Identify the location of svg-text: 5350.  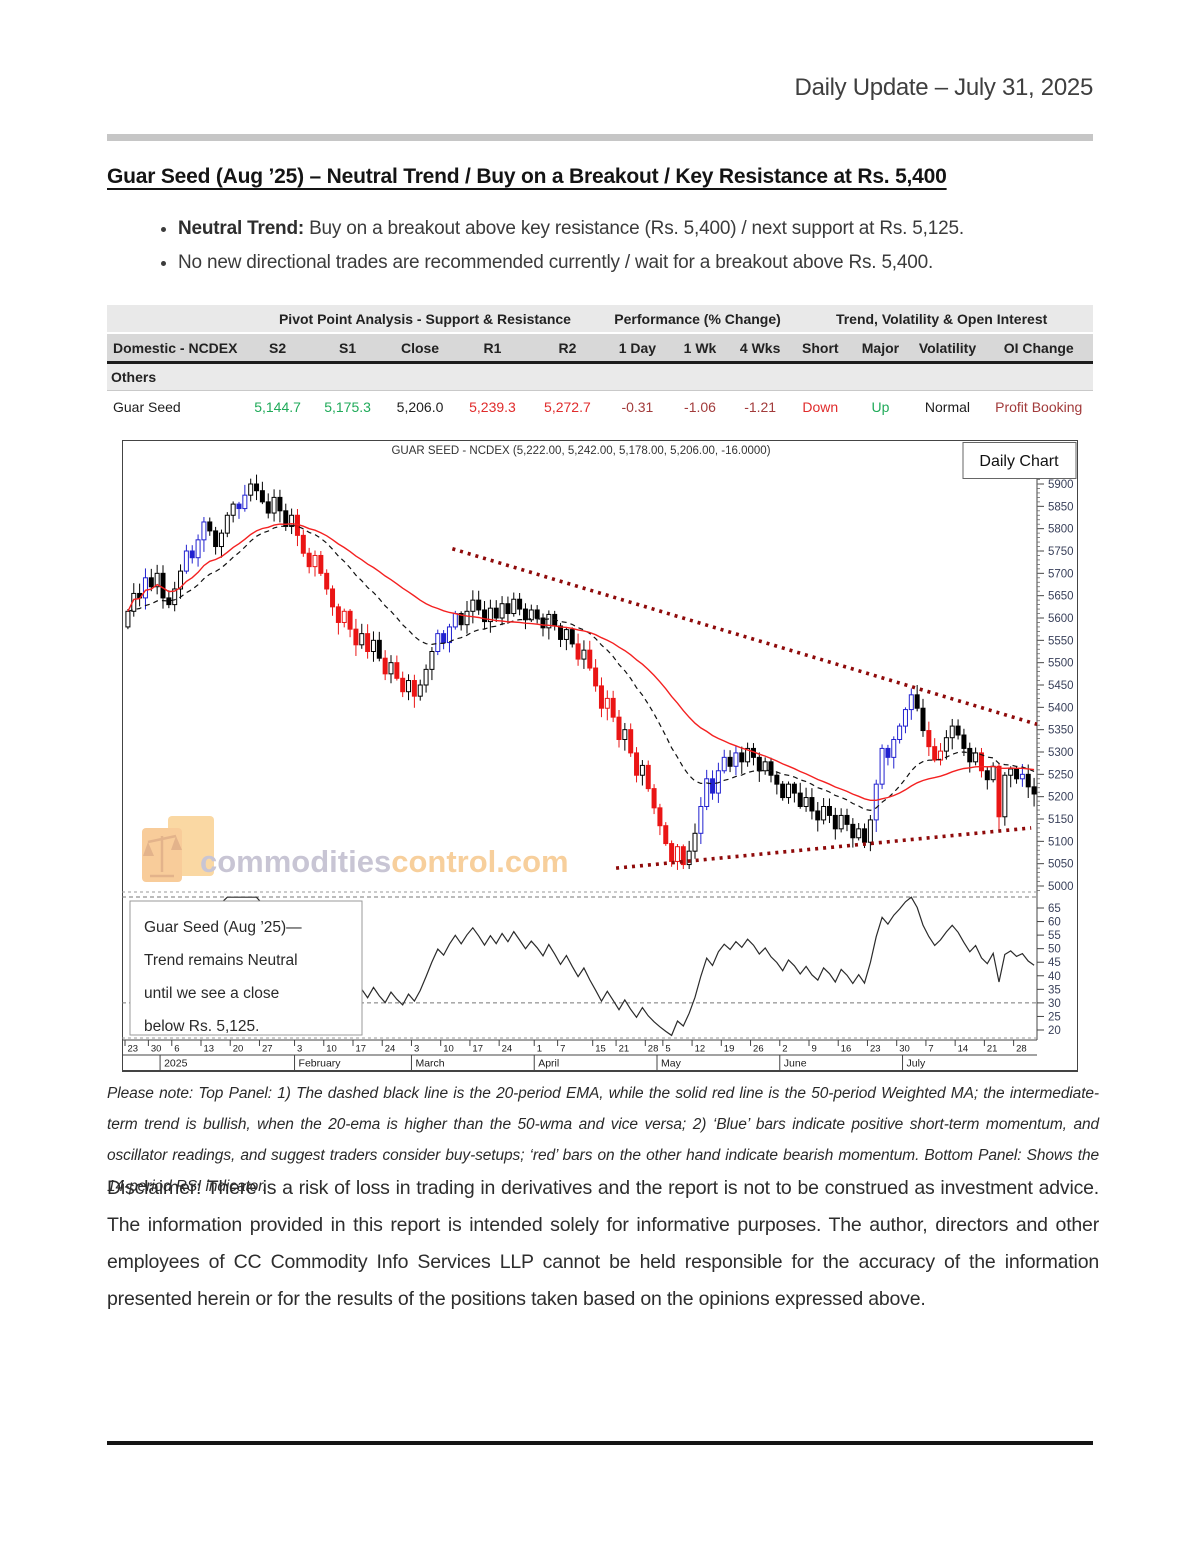
(1061, 731).